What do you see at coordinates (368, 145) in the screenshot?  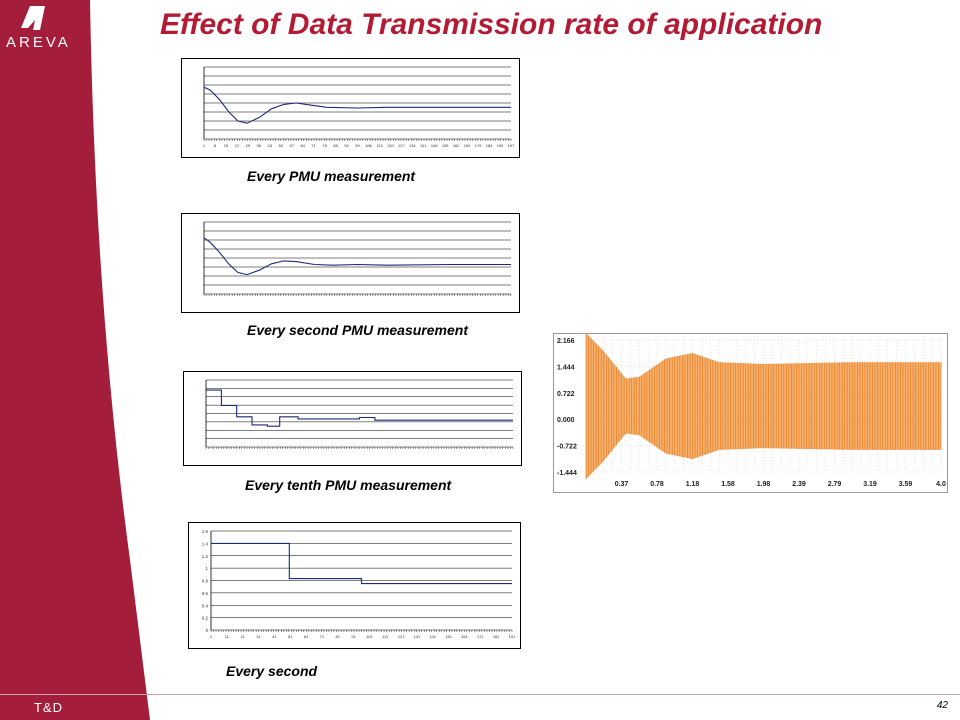 I see `x-tick-label: 106` at bounding box center [368, 145].